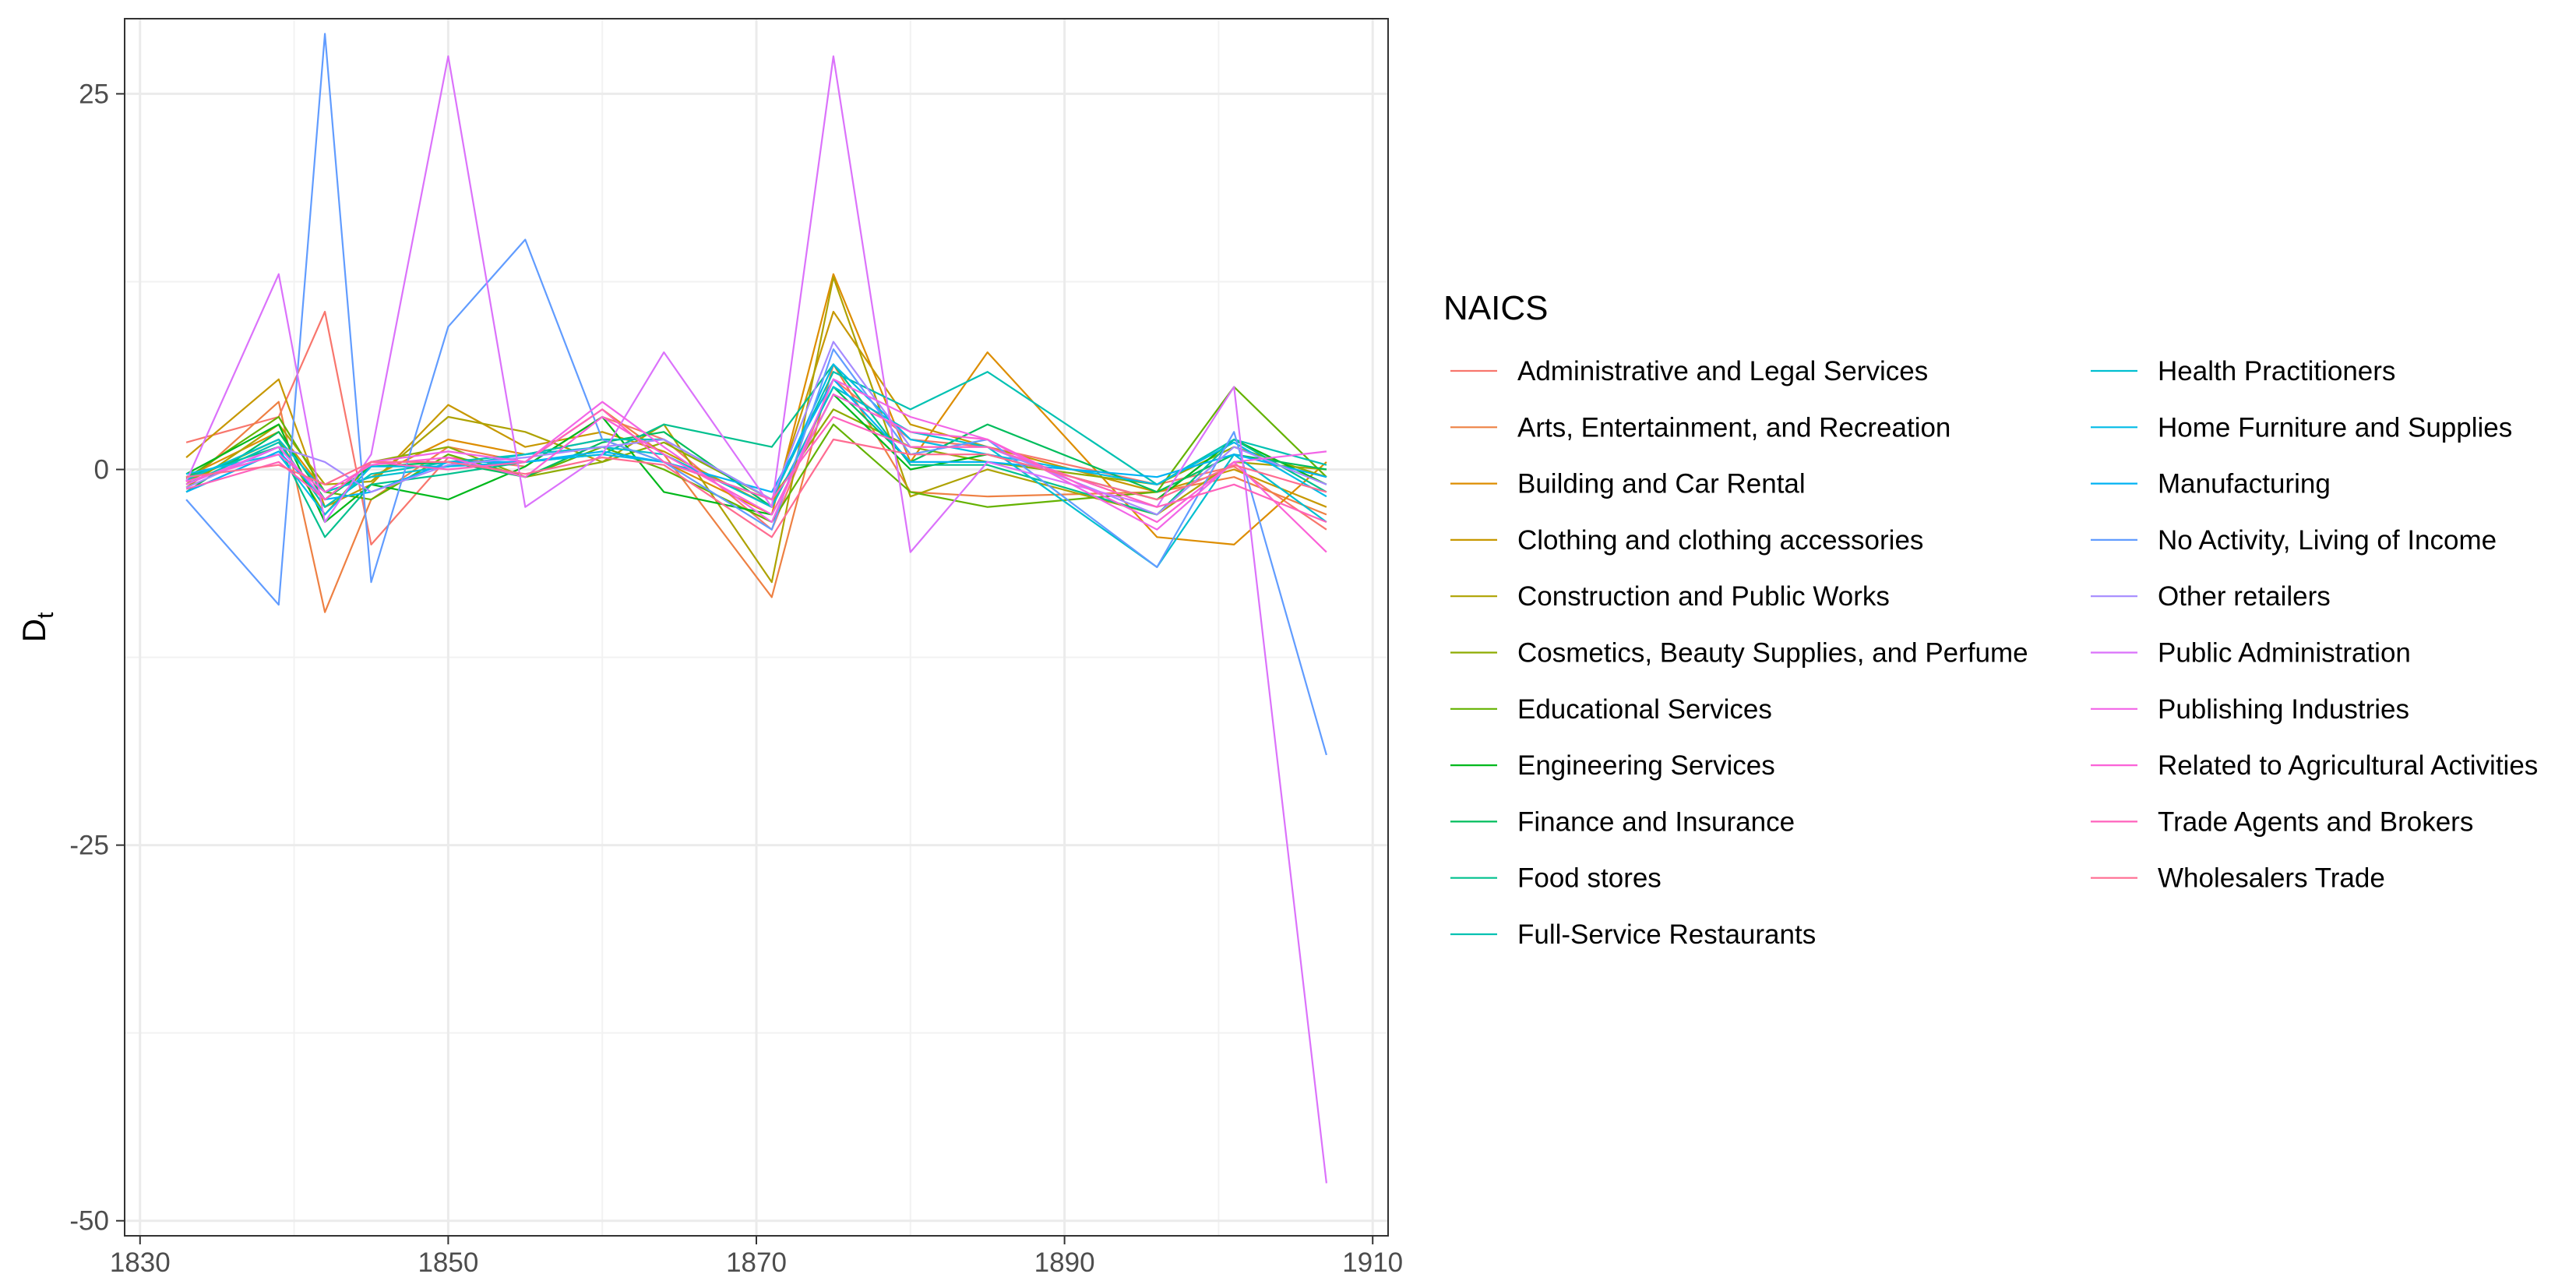 This screenshot has width=2576, height=1288. What do you see at coordinates (2335, 427) in the screenshot?
I see `legend-label: Home Furniture and Supplies` at bounding box center [2335, 427].